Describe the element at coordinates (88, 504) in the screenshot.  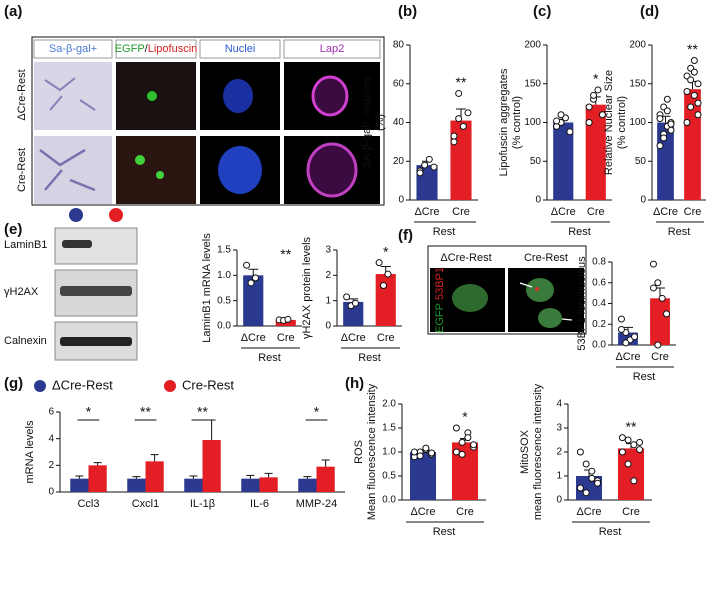
I see `x-tick-label: Ccl3` at that location.